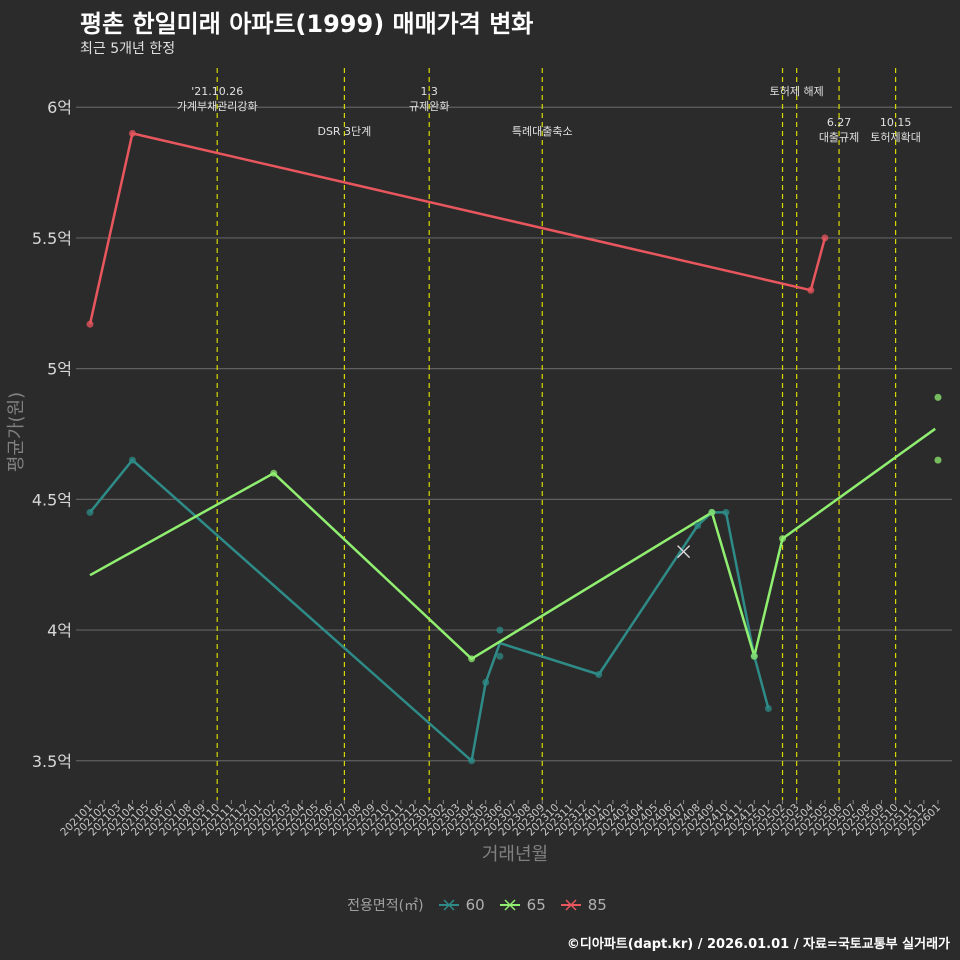 The height and width of the screenshot is (960, 960). What do you see at coordinates (52, 499) in the screenshot?
I see `y-tick-label: 4.5억` at bounding box center [52, 499].